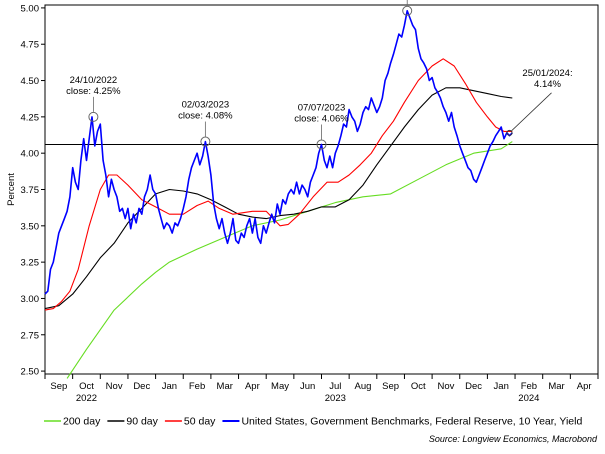  I want to click on y-tick-label: 2.50, so click(30, 372).